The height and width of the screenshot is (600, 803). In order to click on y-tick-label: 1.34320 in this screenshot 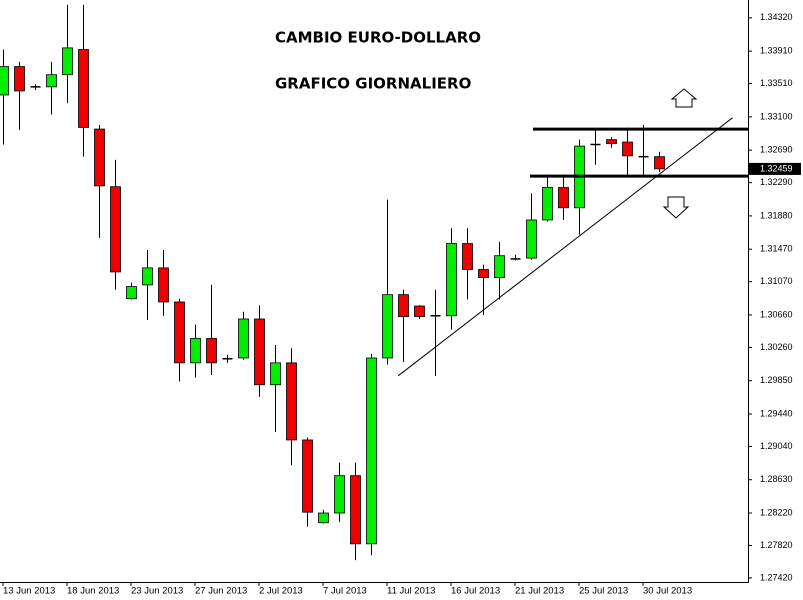, I will do `click(776, 17)`.